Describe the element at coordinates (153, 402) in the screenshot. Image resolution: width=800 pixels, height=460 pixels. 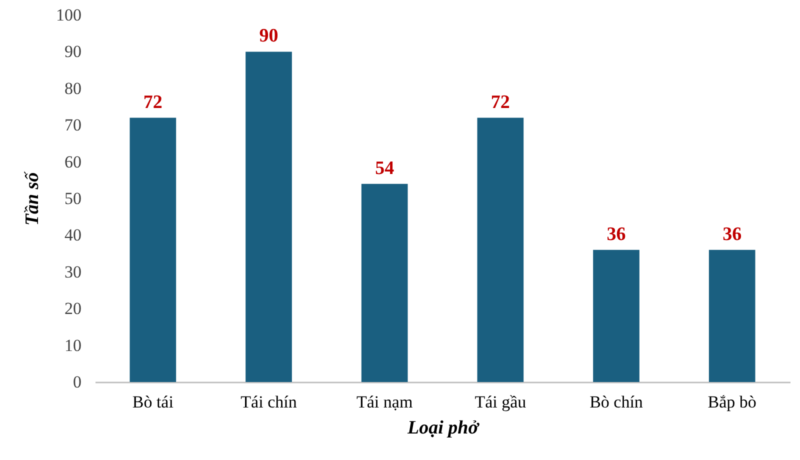
I see `x-tick-label: Bò tái` at that location.